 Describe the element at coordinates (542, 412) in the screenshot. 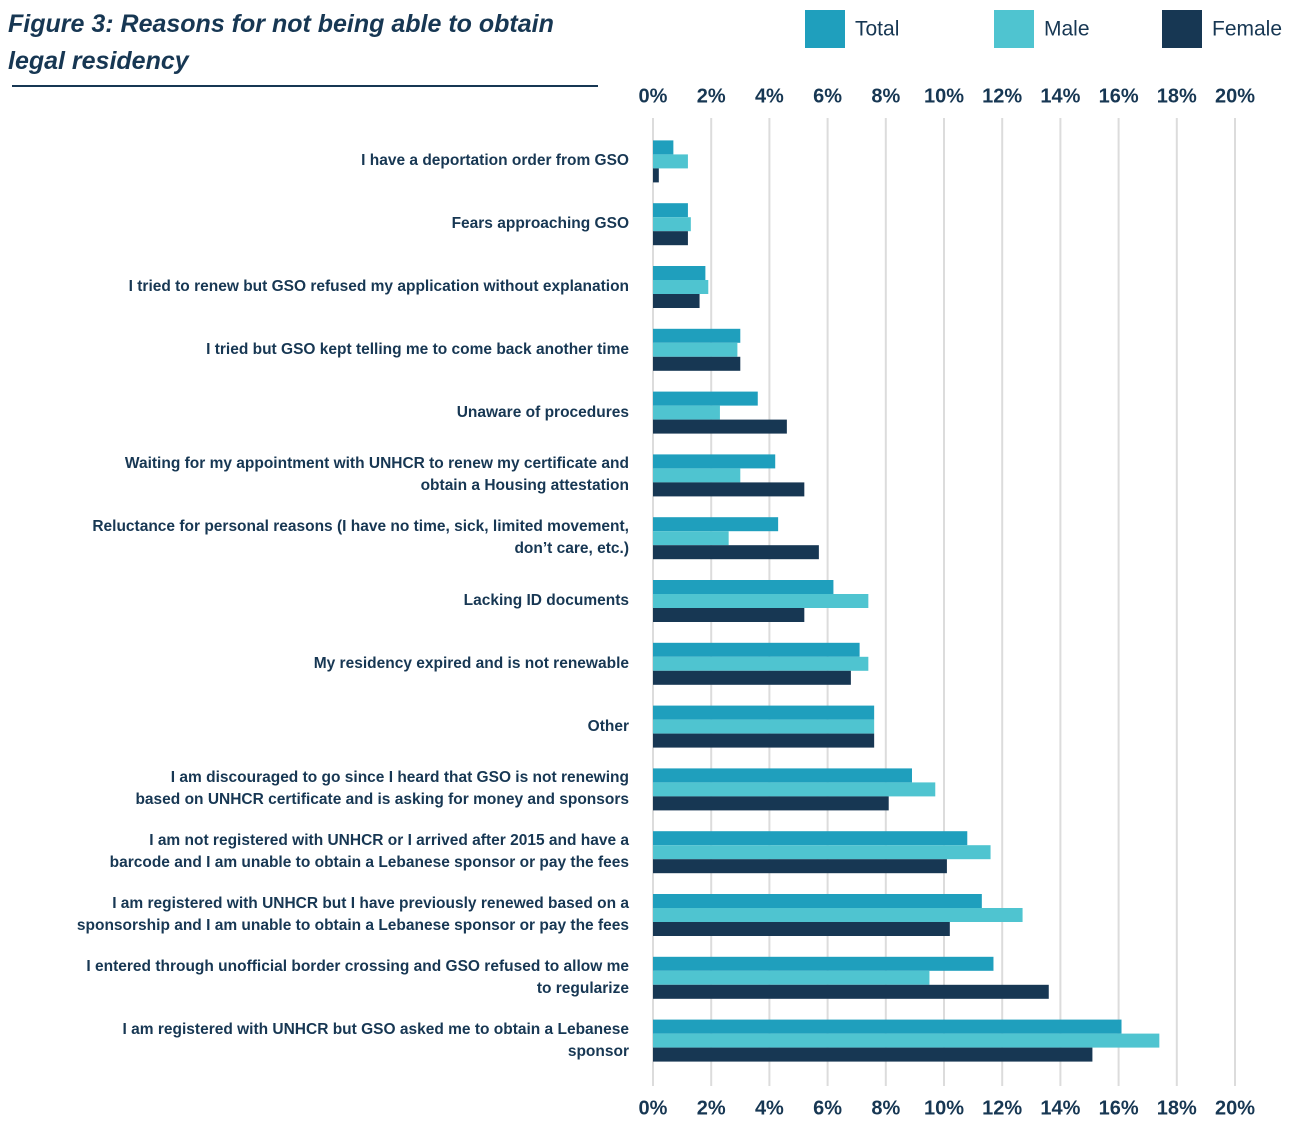

I see `y-tick-label: Unaware of procedures` at that location.